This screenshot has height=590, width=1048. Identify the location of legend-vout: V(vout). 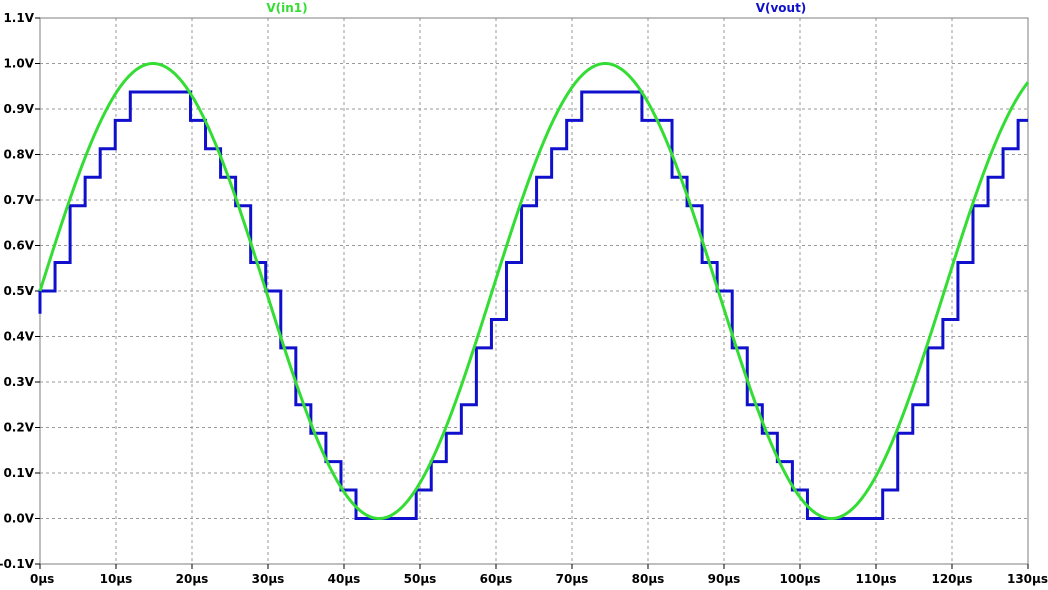
(781, 8).